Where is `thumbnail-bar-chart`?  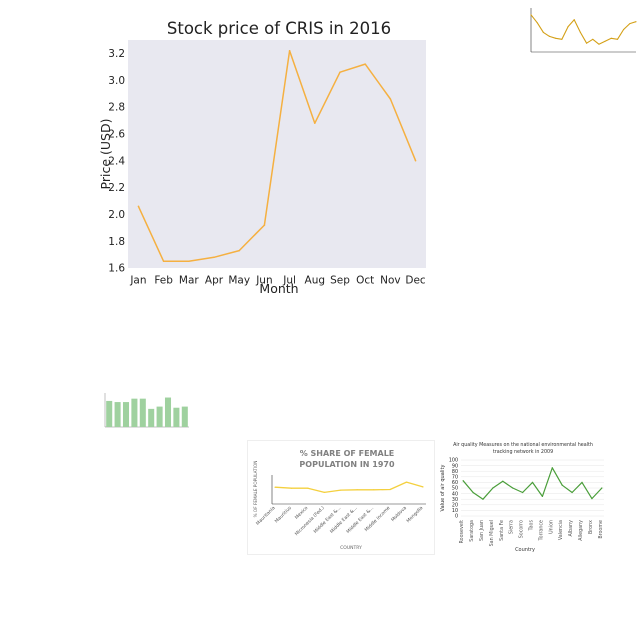
thumbnail-bar-chart is located at coordinates (146, 410).